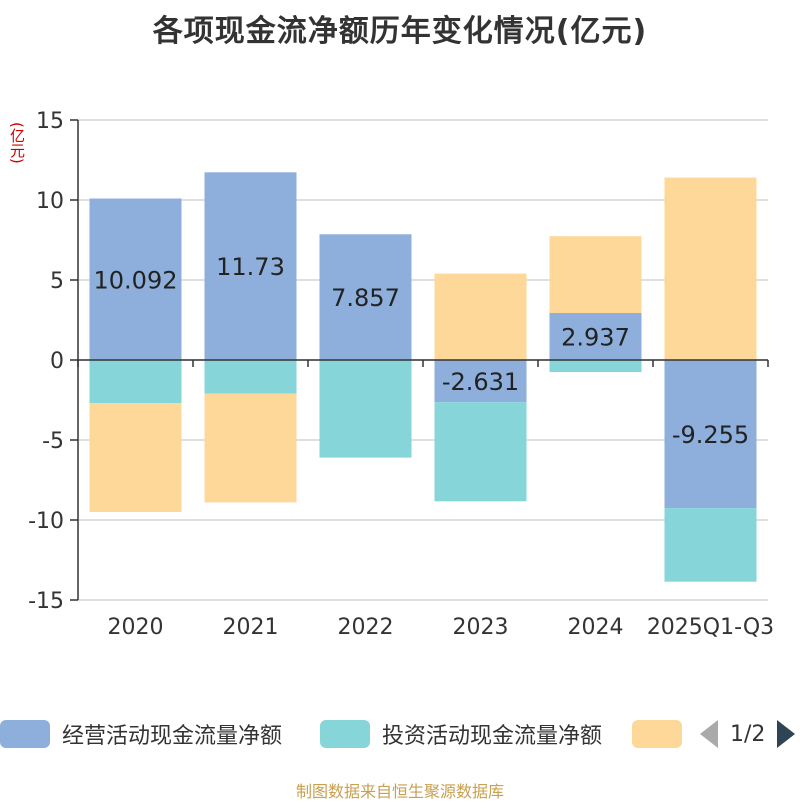 This screenshot has width=800, height=802. I want to click on legend-page-indicator: 1/2, so click(748, 734).